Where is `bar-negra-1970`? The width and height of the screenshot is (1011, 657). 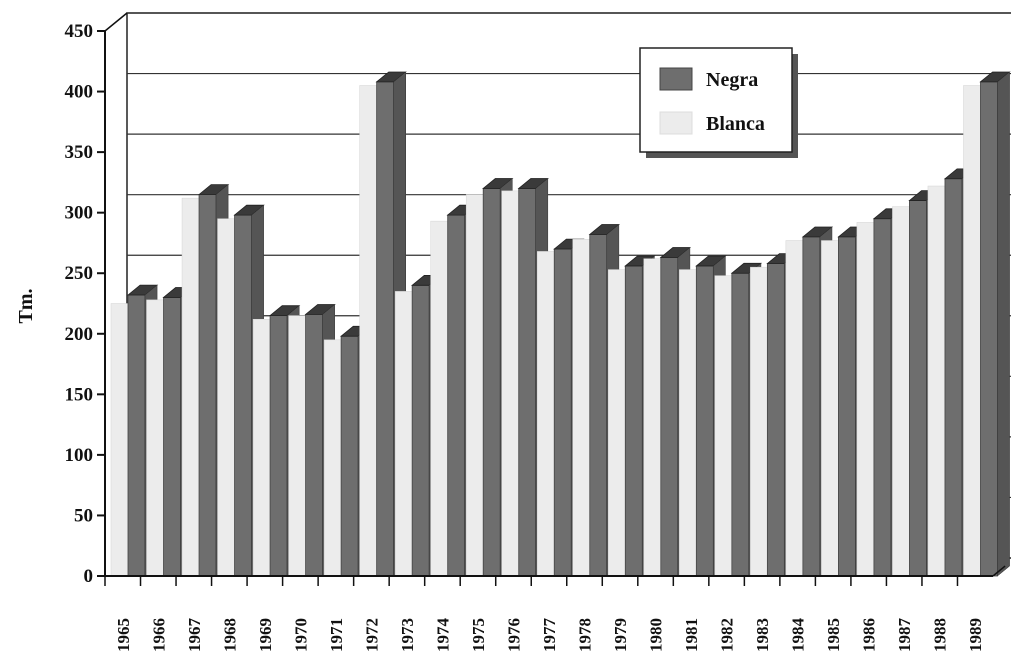
bar-negra-1970 is located at coordinates (314, 445).